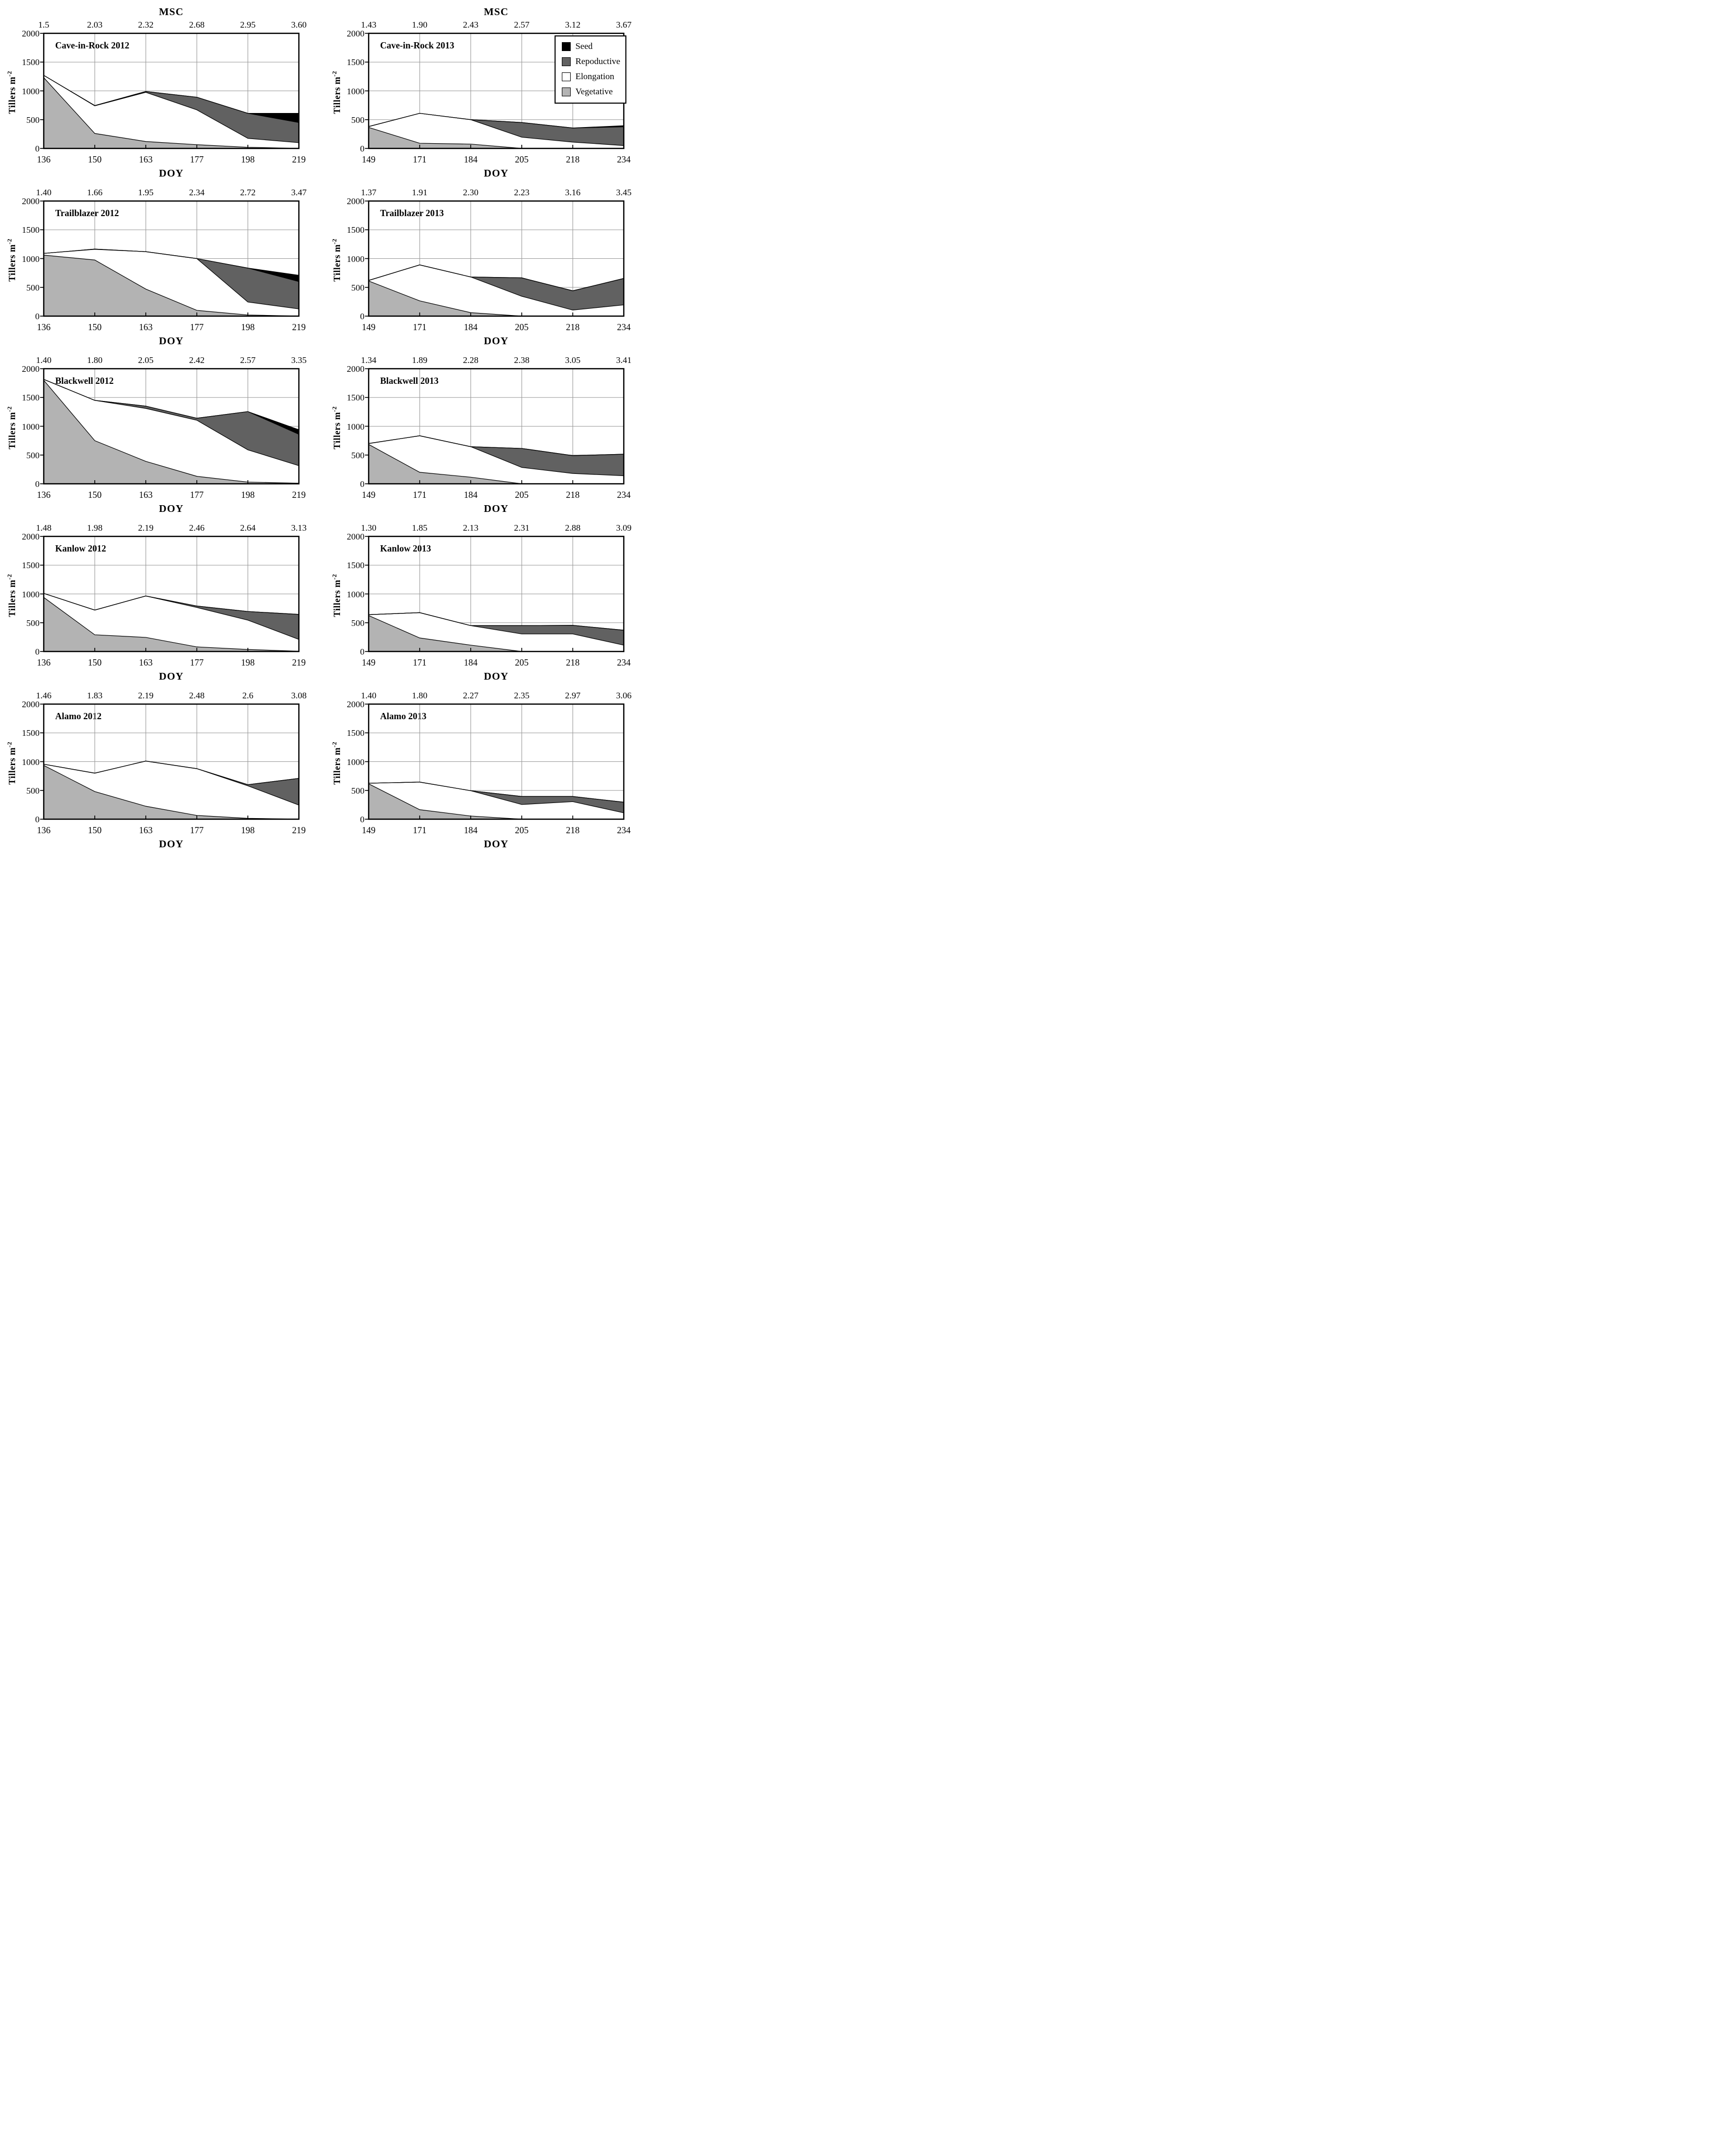  I want to click on msc-tick-label: 2.34, so click(197, 192).